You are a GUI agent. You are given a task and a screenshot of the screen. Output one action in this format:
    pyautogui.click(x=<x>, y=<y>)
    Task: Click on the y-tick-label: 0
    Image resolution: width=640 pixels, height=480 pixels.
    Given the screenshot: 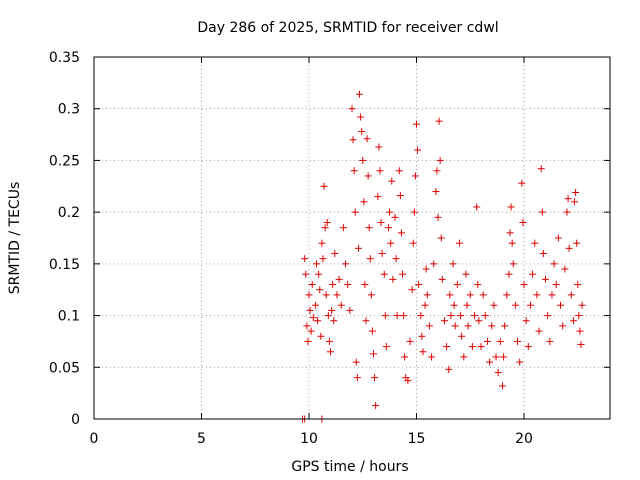 What is the action you would take?
    pyautogui.click(x=75, y=420)
    